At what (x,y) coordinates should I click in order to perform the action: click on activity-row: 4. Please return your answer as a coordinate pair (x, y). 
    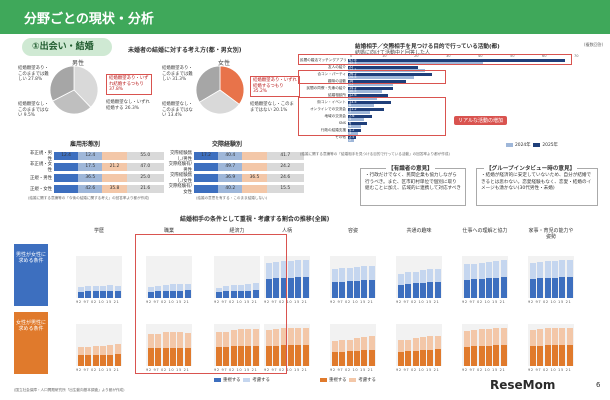
    Looking at the image, I should click on (330, 126).